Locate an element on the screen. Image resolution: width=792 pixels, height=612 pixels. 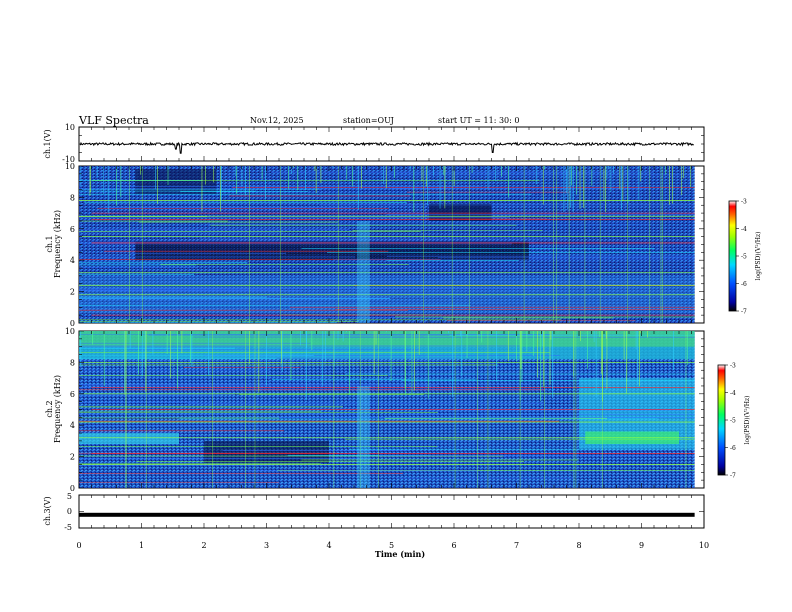
ch2-freq-label: Frequency (kHz) is located at coordinates (57, 409).